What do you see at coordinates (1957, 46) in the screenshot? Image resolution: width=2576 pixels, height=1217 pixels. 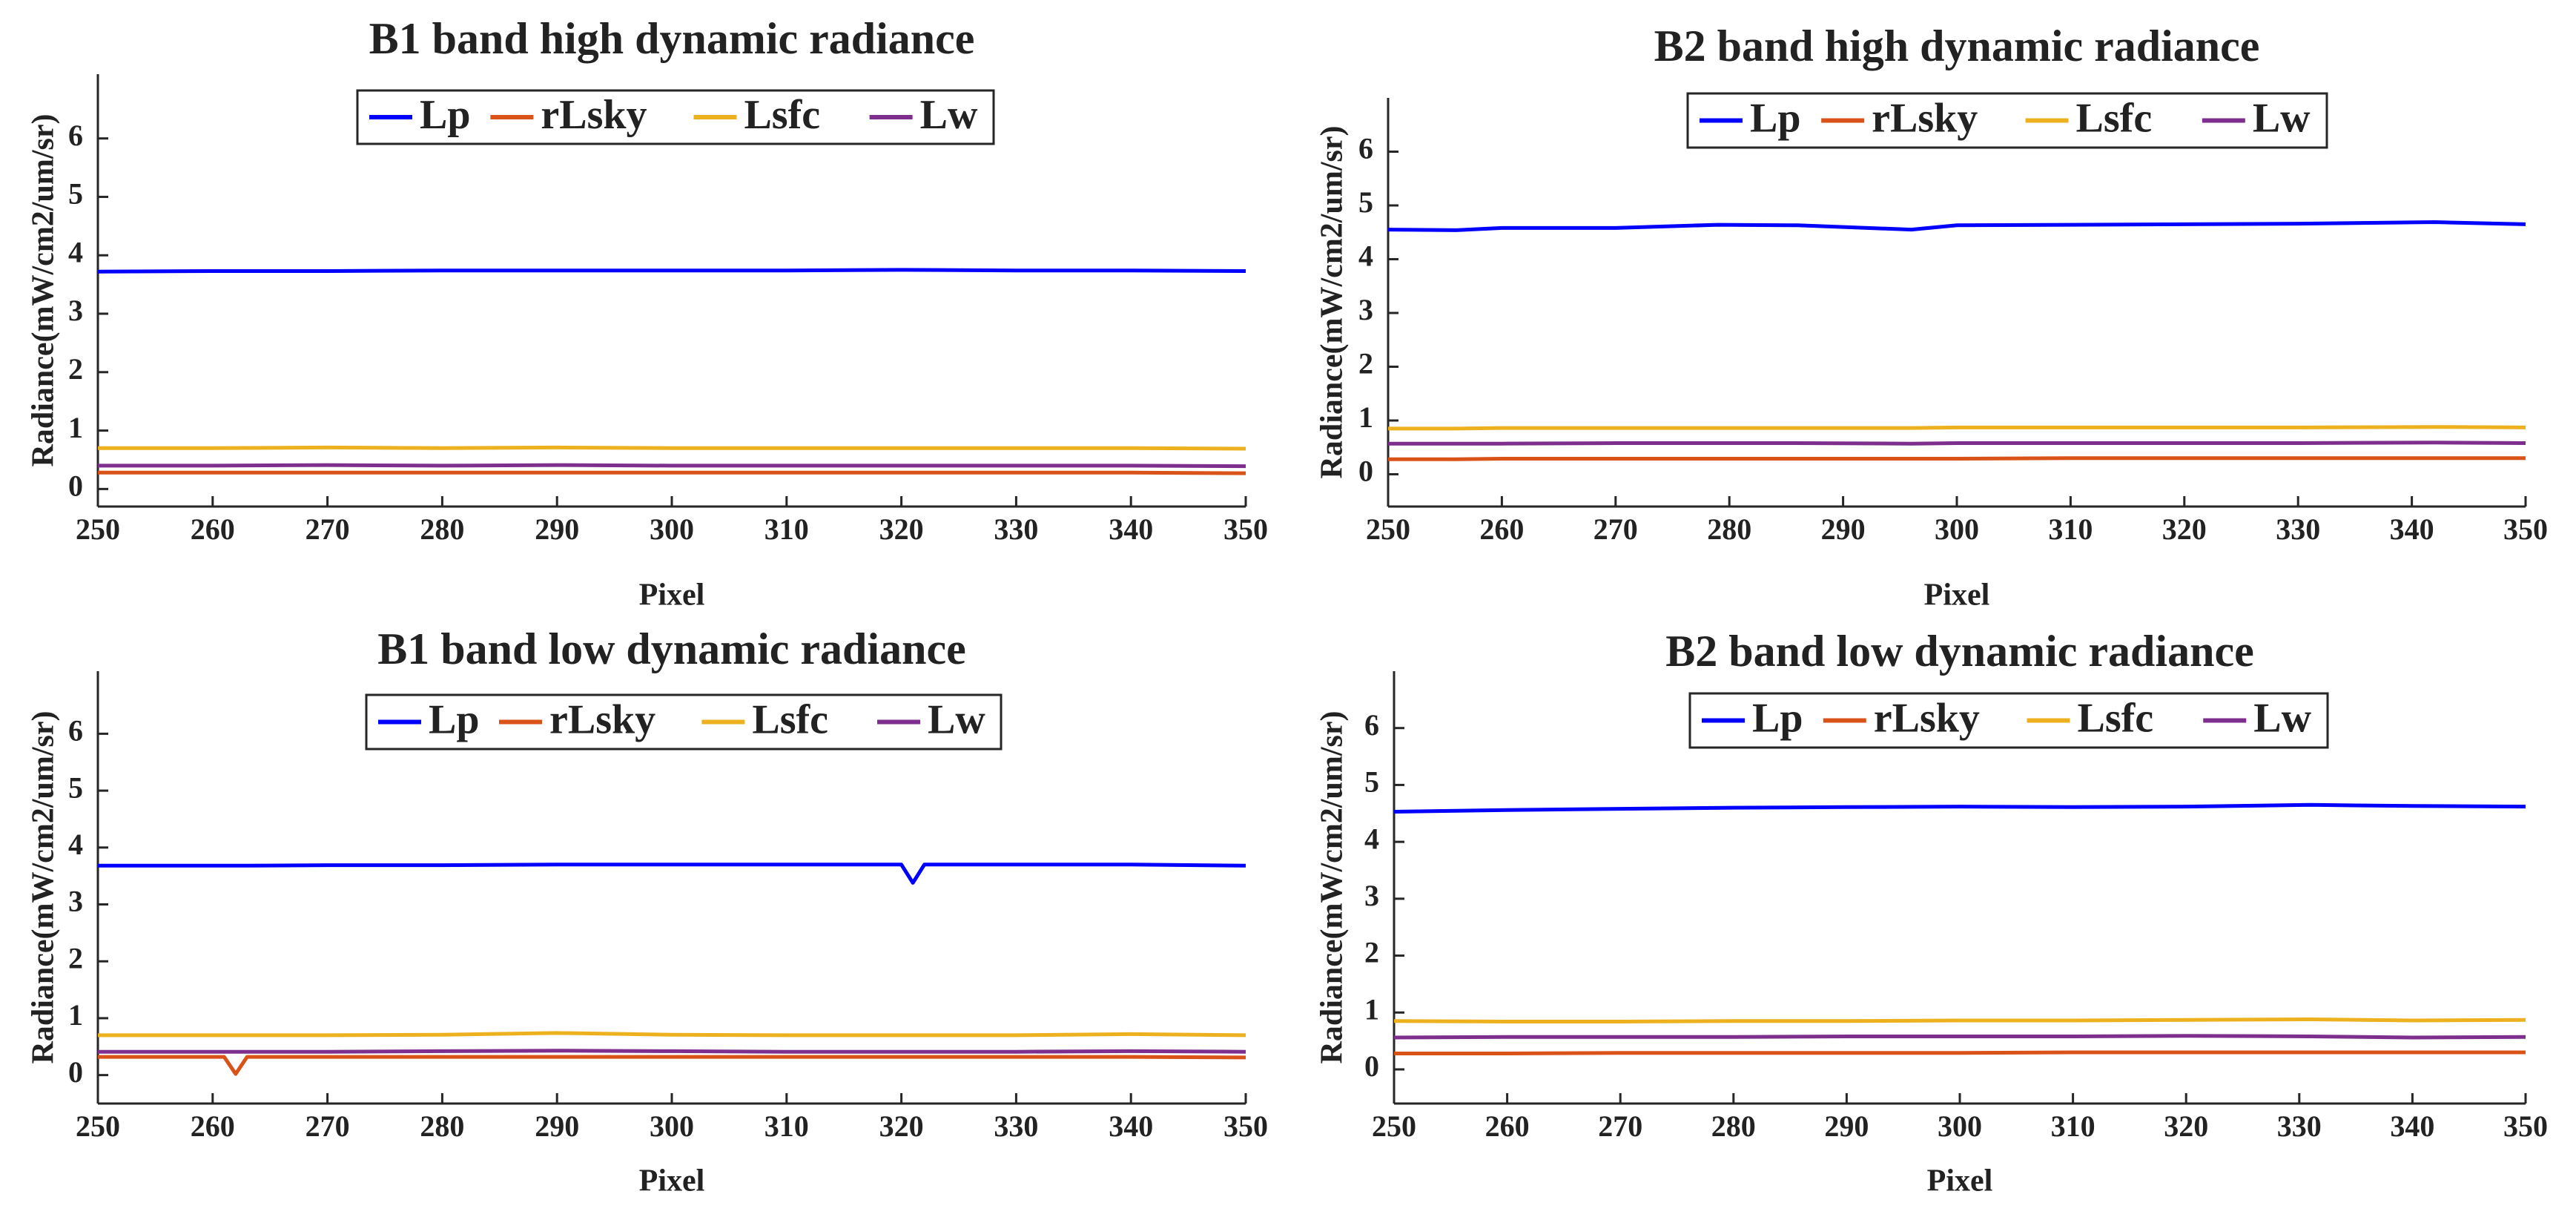 I see `chart-title: B2 band high dynamic radiance` at bounding box center [1957, 46].